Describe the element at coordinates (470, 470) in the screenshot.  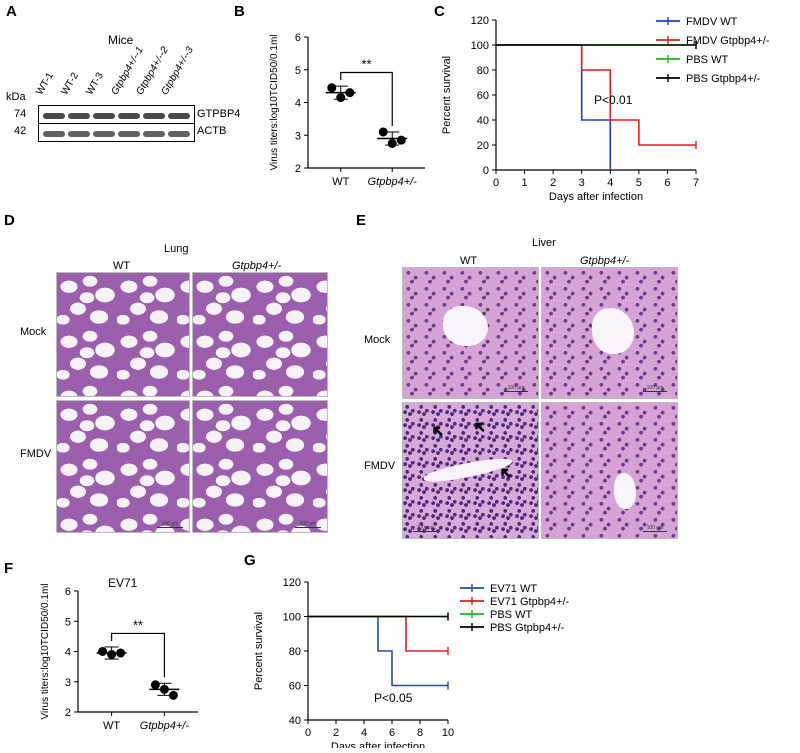
I see `liver-wt-fmdv-image: ➜ ➜ ➜ 100 μm` at that location.